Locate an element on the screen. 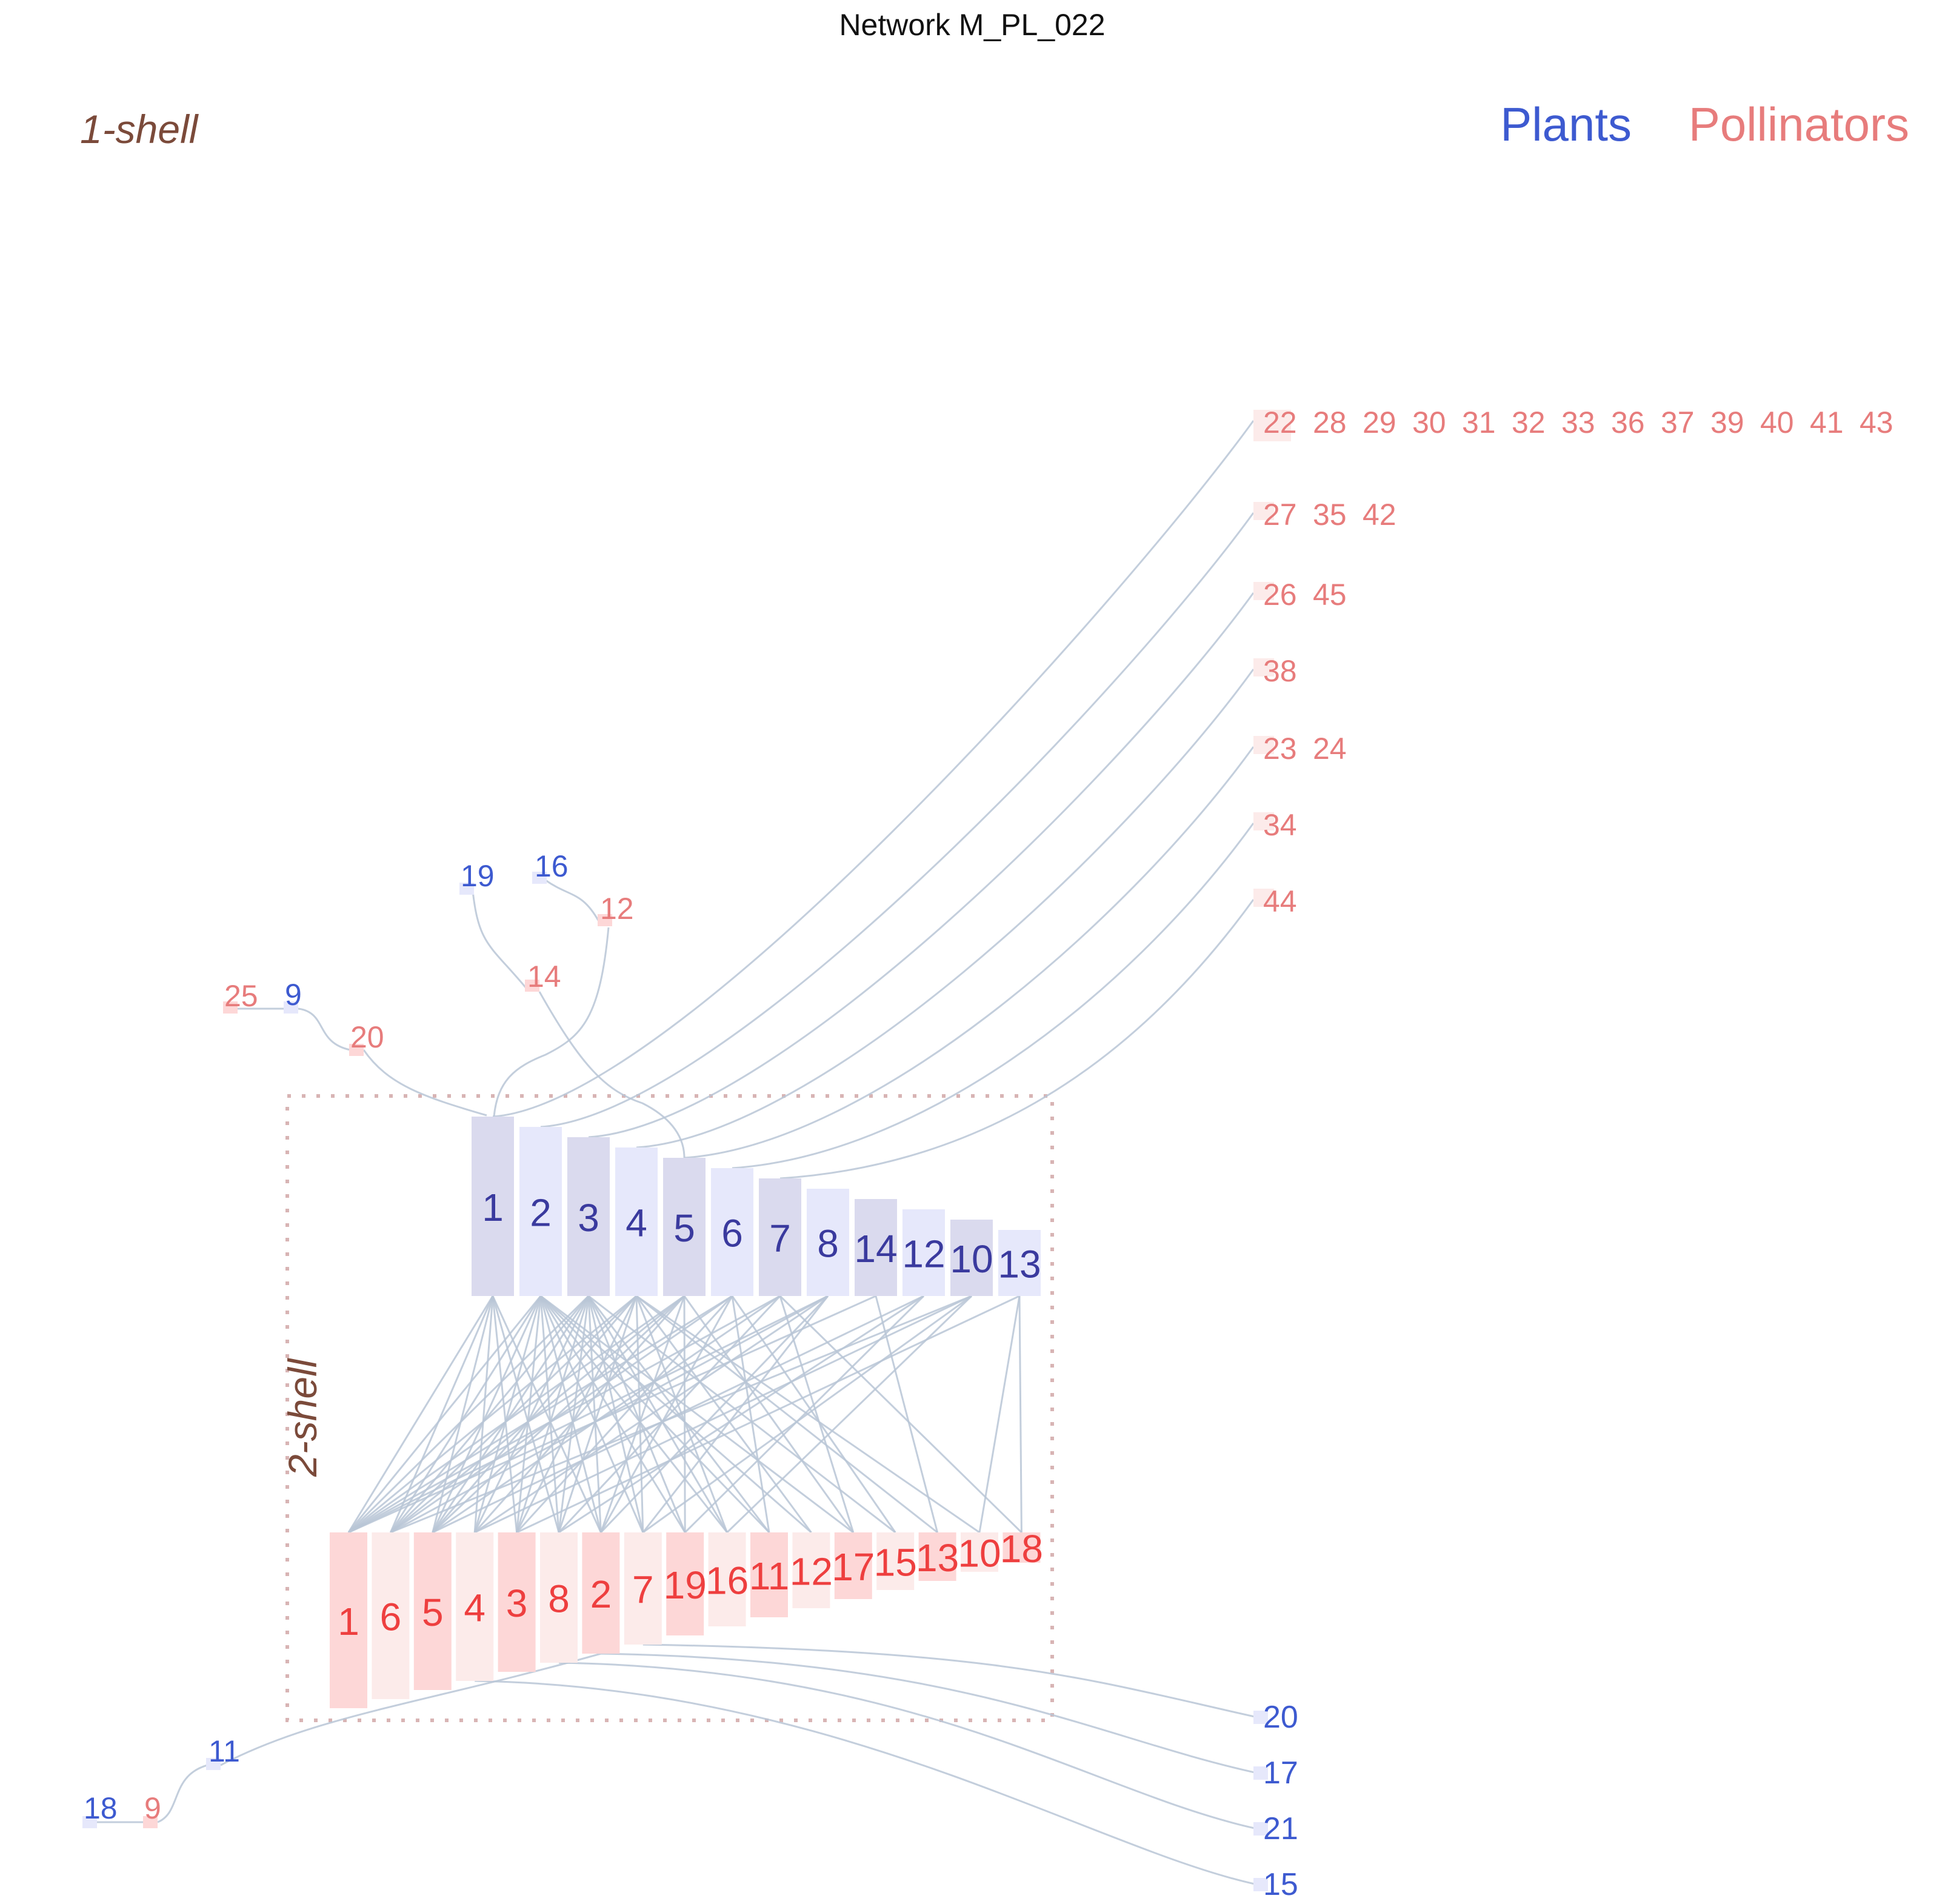 This screenshot has height=1904, width=1945. core-pollinator-label: 7 is located at coordinates (643, 1590).